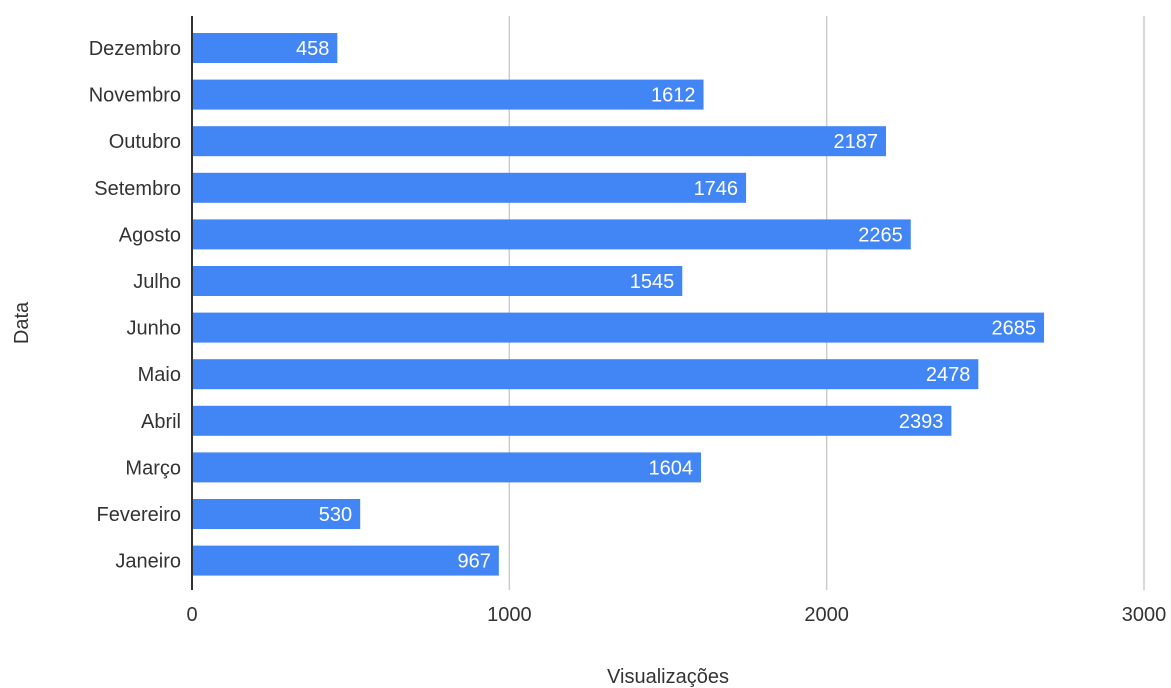 The width and height of the screenshot is (1171, 688). I want to click on category-label: Janeiro, so click(148, 562).